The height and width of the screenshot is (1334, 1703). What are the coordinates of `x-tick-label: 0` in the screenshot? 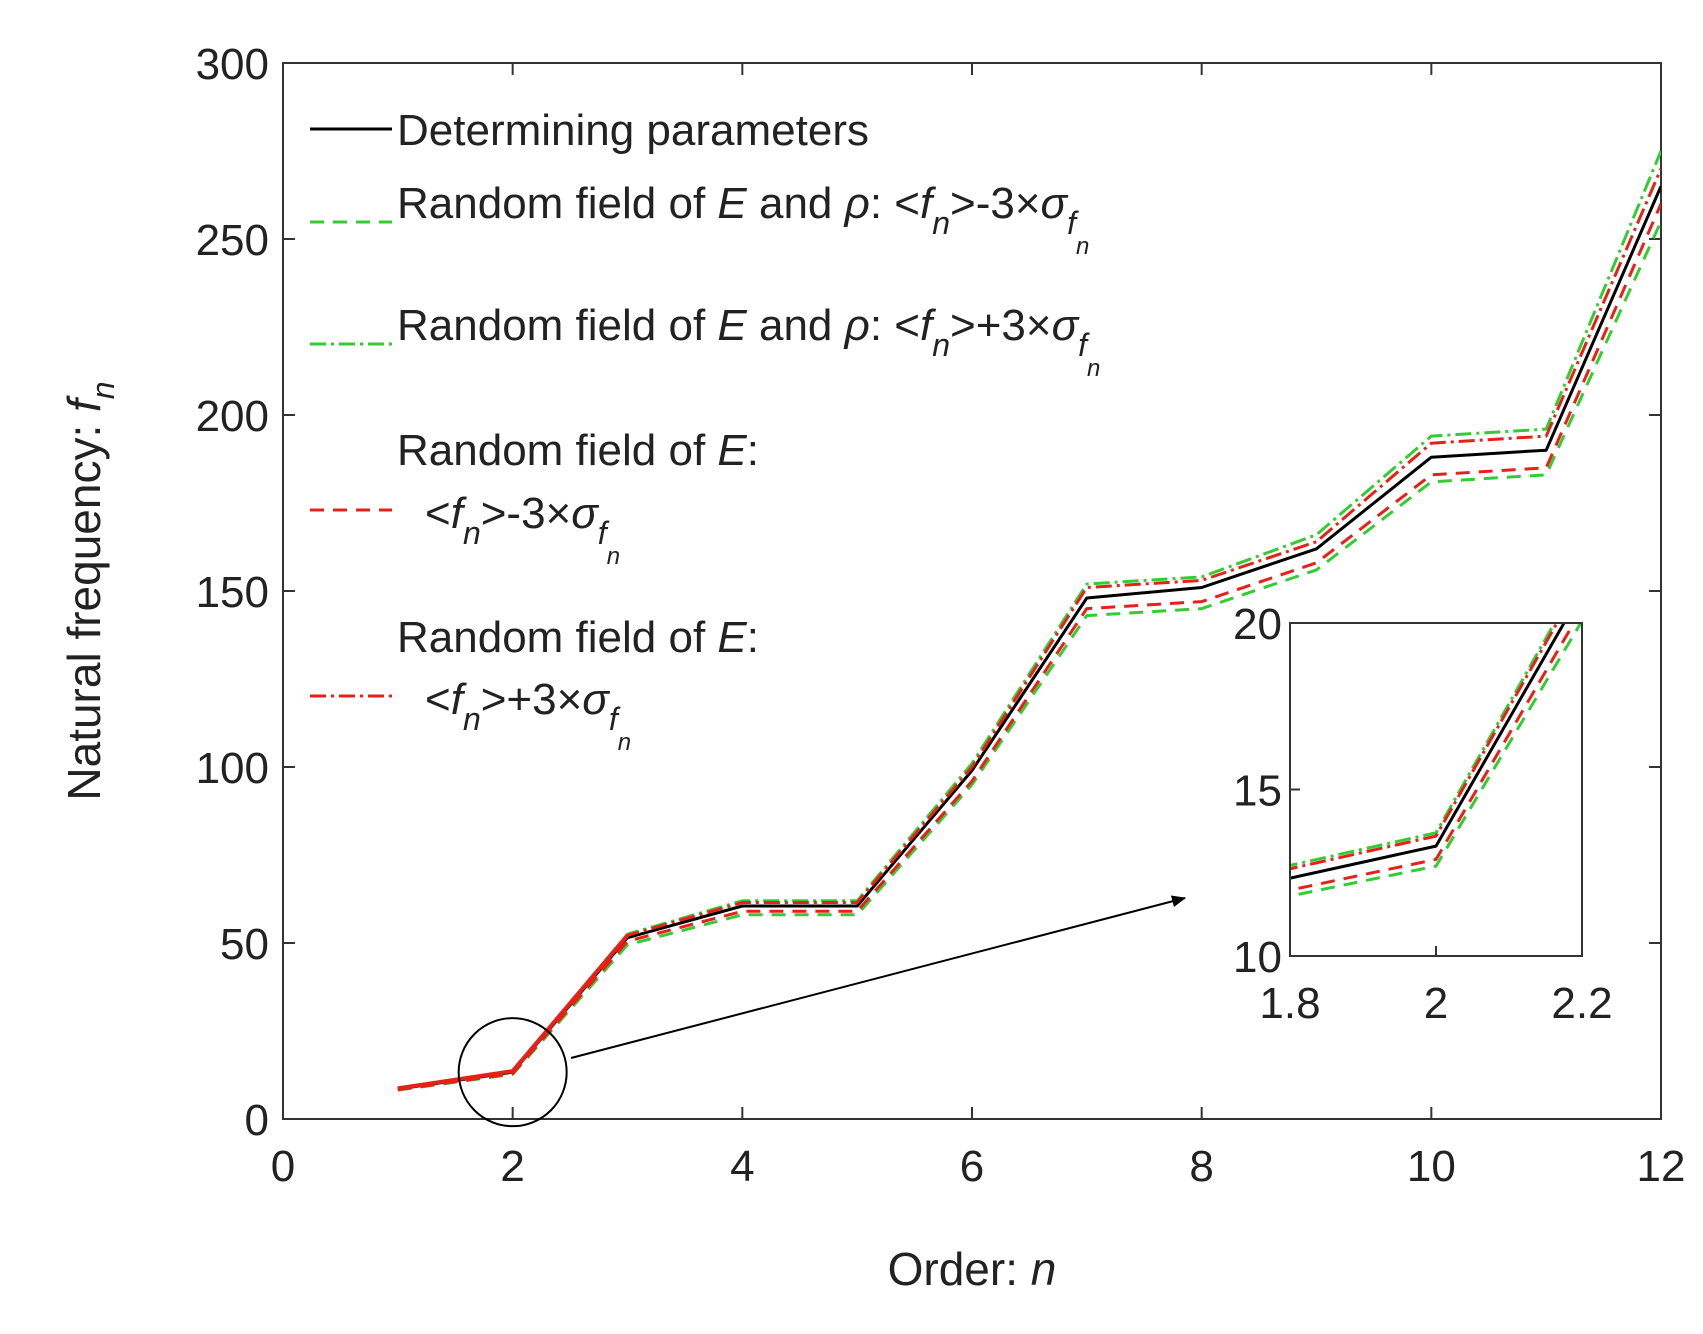 It's located at (283, 1166).